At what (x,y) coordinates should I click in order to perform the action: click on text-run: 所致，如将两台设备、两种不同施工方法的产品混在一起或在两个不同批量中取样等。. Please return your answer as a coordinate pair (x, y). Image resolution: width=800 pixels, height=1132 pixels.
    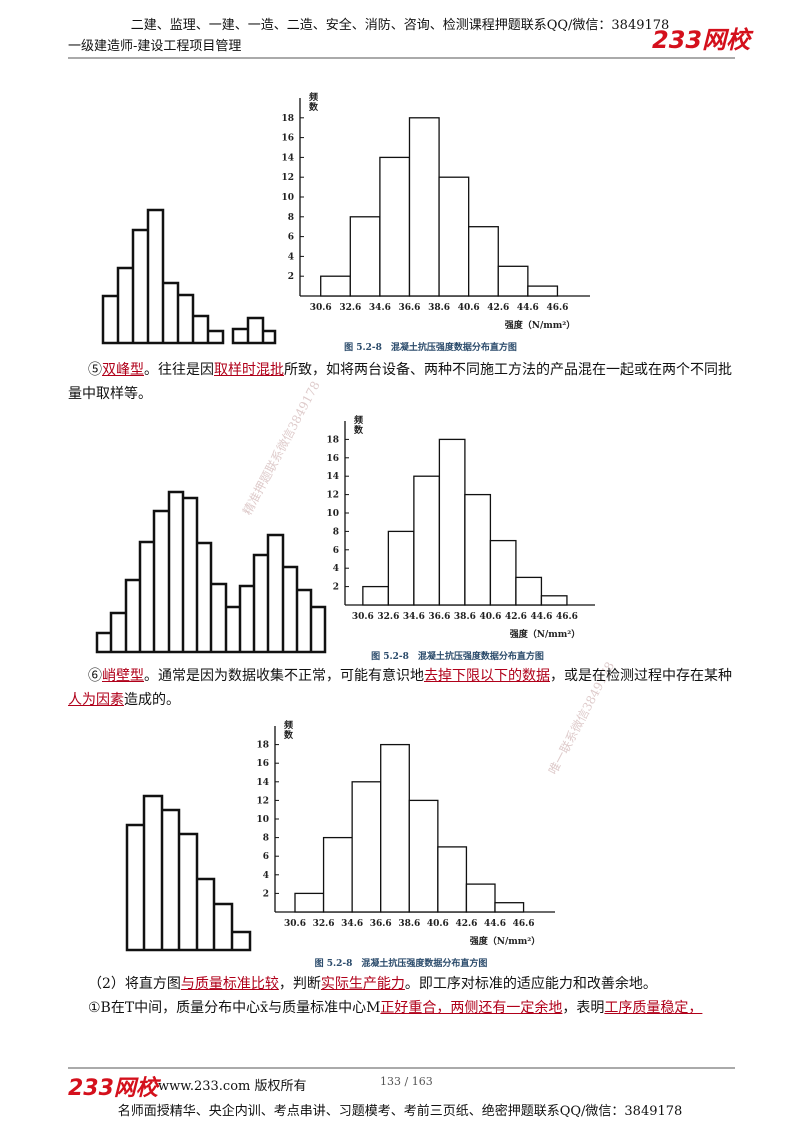
    Looking at the image, I should click on (400, 382).